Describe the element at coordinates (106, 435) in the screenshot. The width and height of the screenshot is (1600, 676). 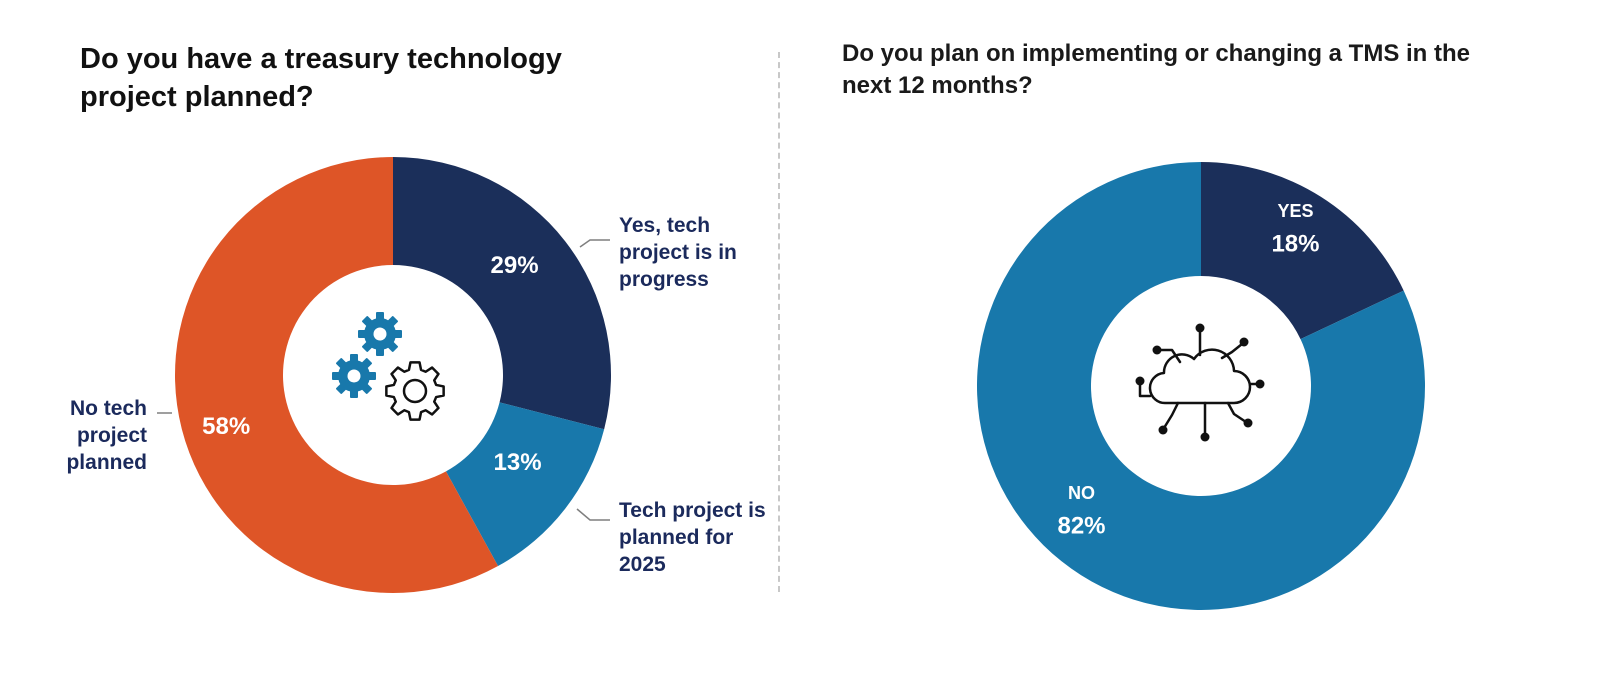
I see `label-no-project: No tech project planned` at that location.